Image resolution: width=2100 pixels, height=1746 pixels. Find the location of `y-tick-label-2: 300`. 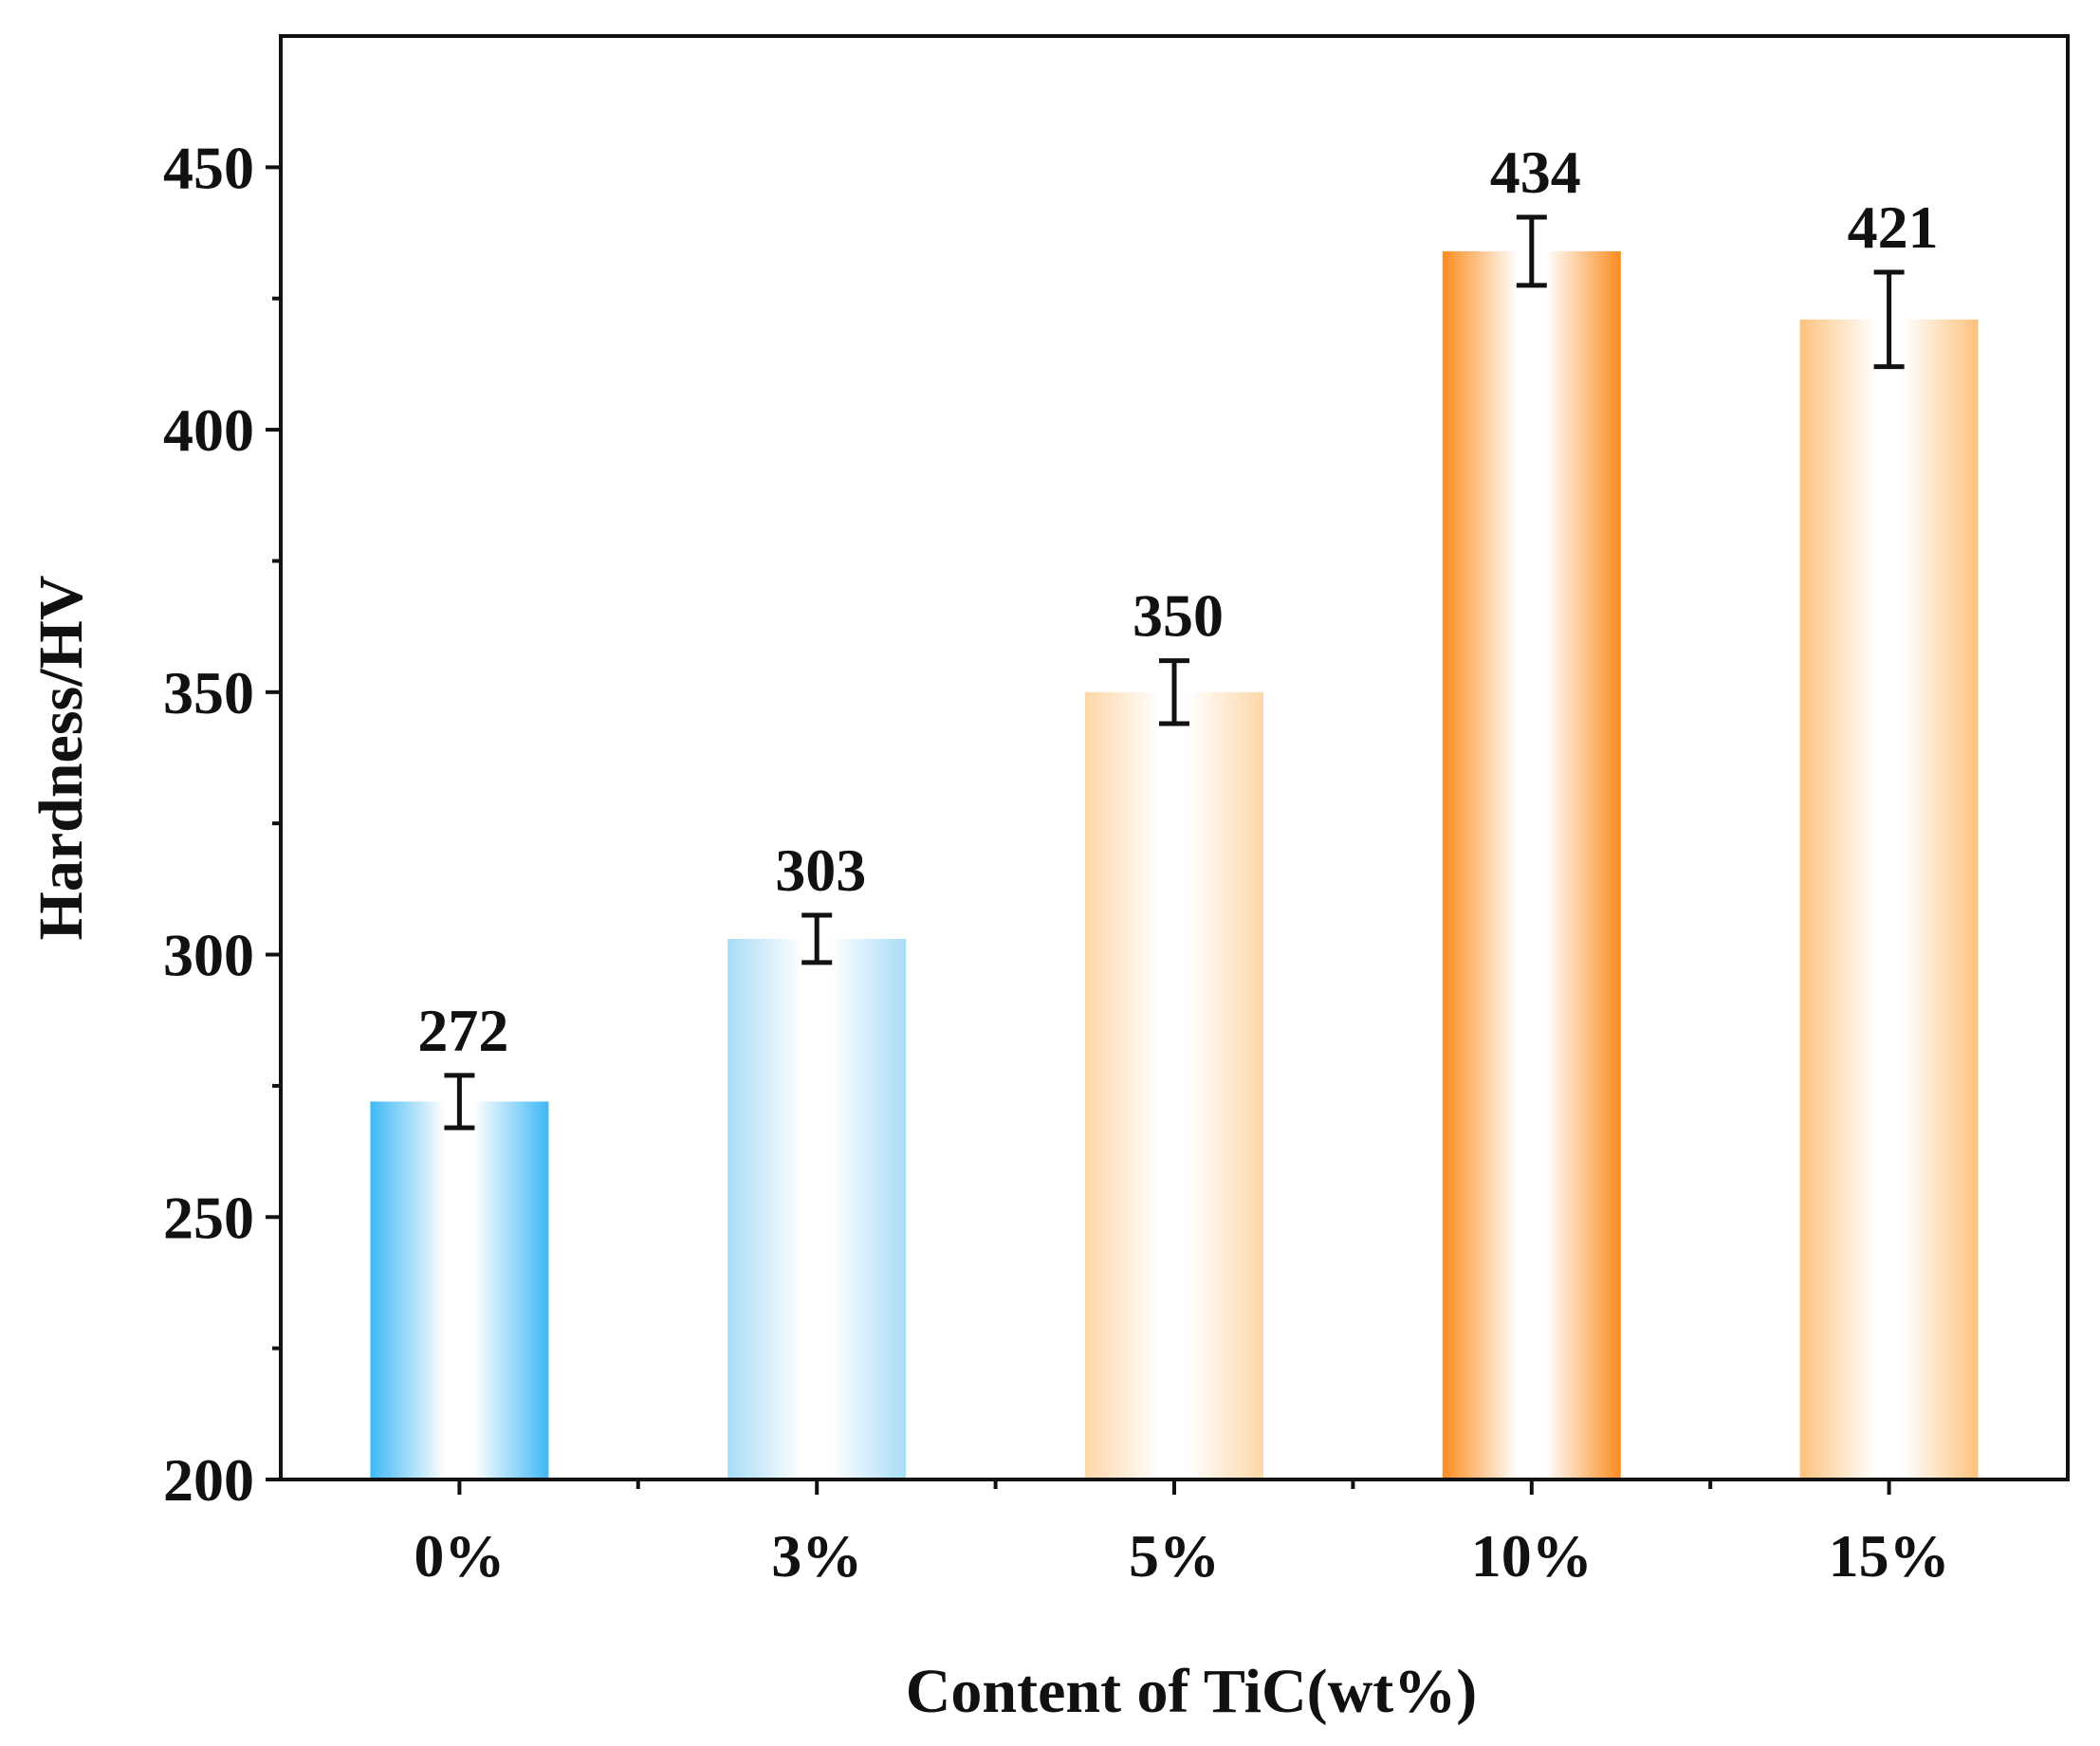

y-tick-label-2: 300 is located at coordinates (208, 955).